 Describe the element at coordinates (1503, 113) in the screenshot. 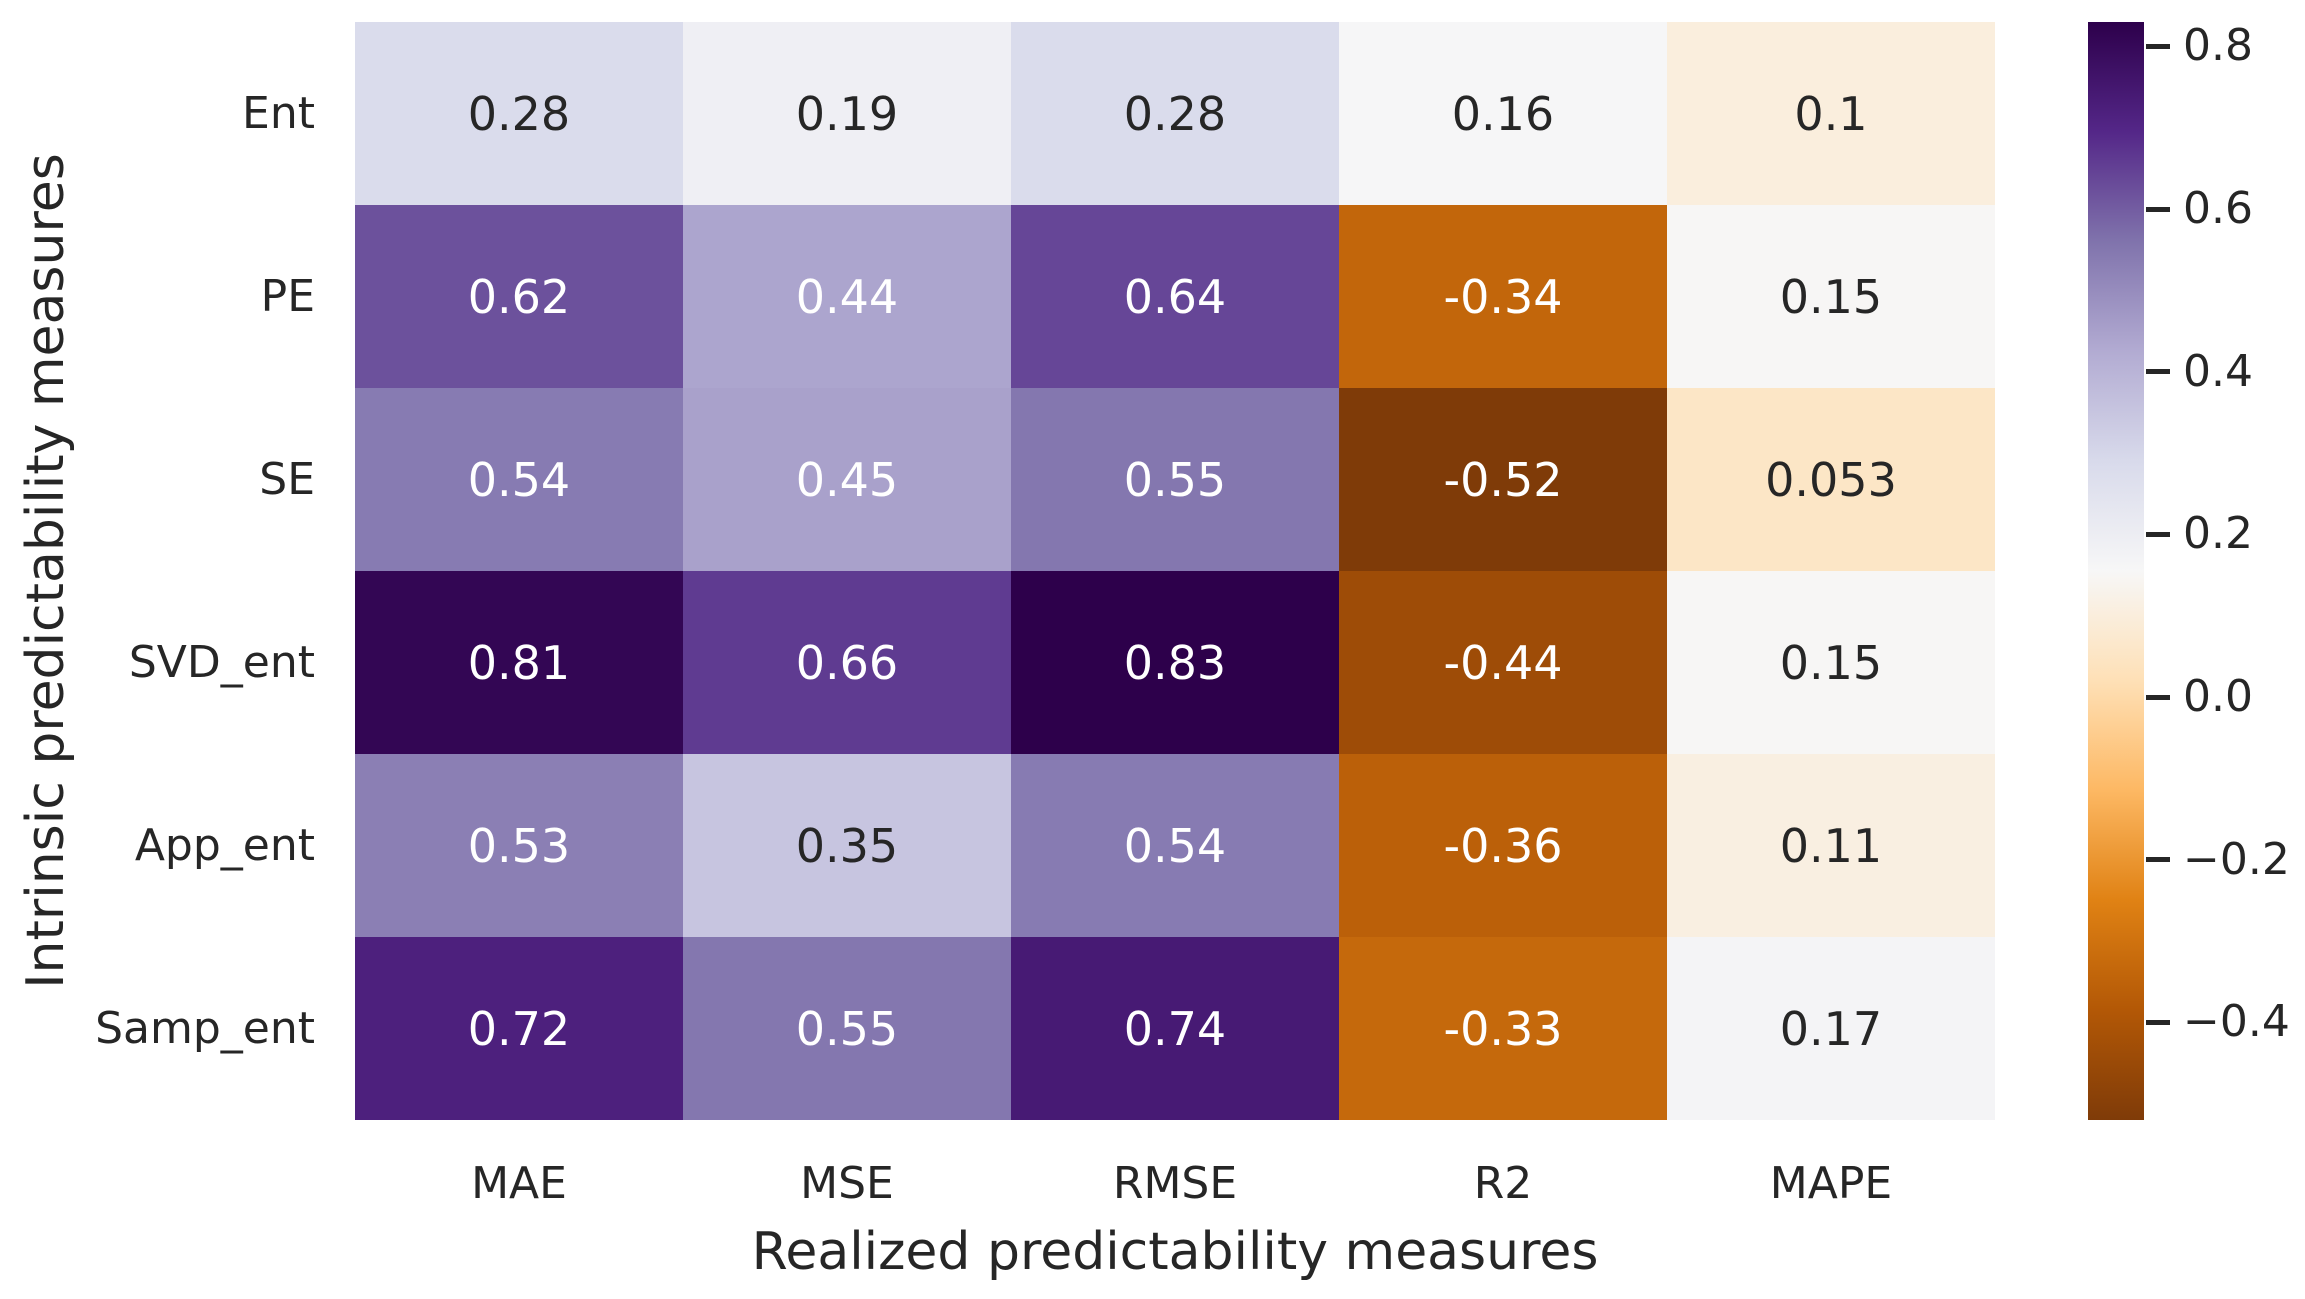

I see `heatmap-cell-Ent-R2: 0.16` at that location.